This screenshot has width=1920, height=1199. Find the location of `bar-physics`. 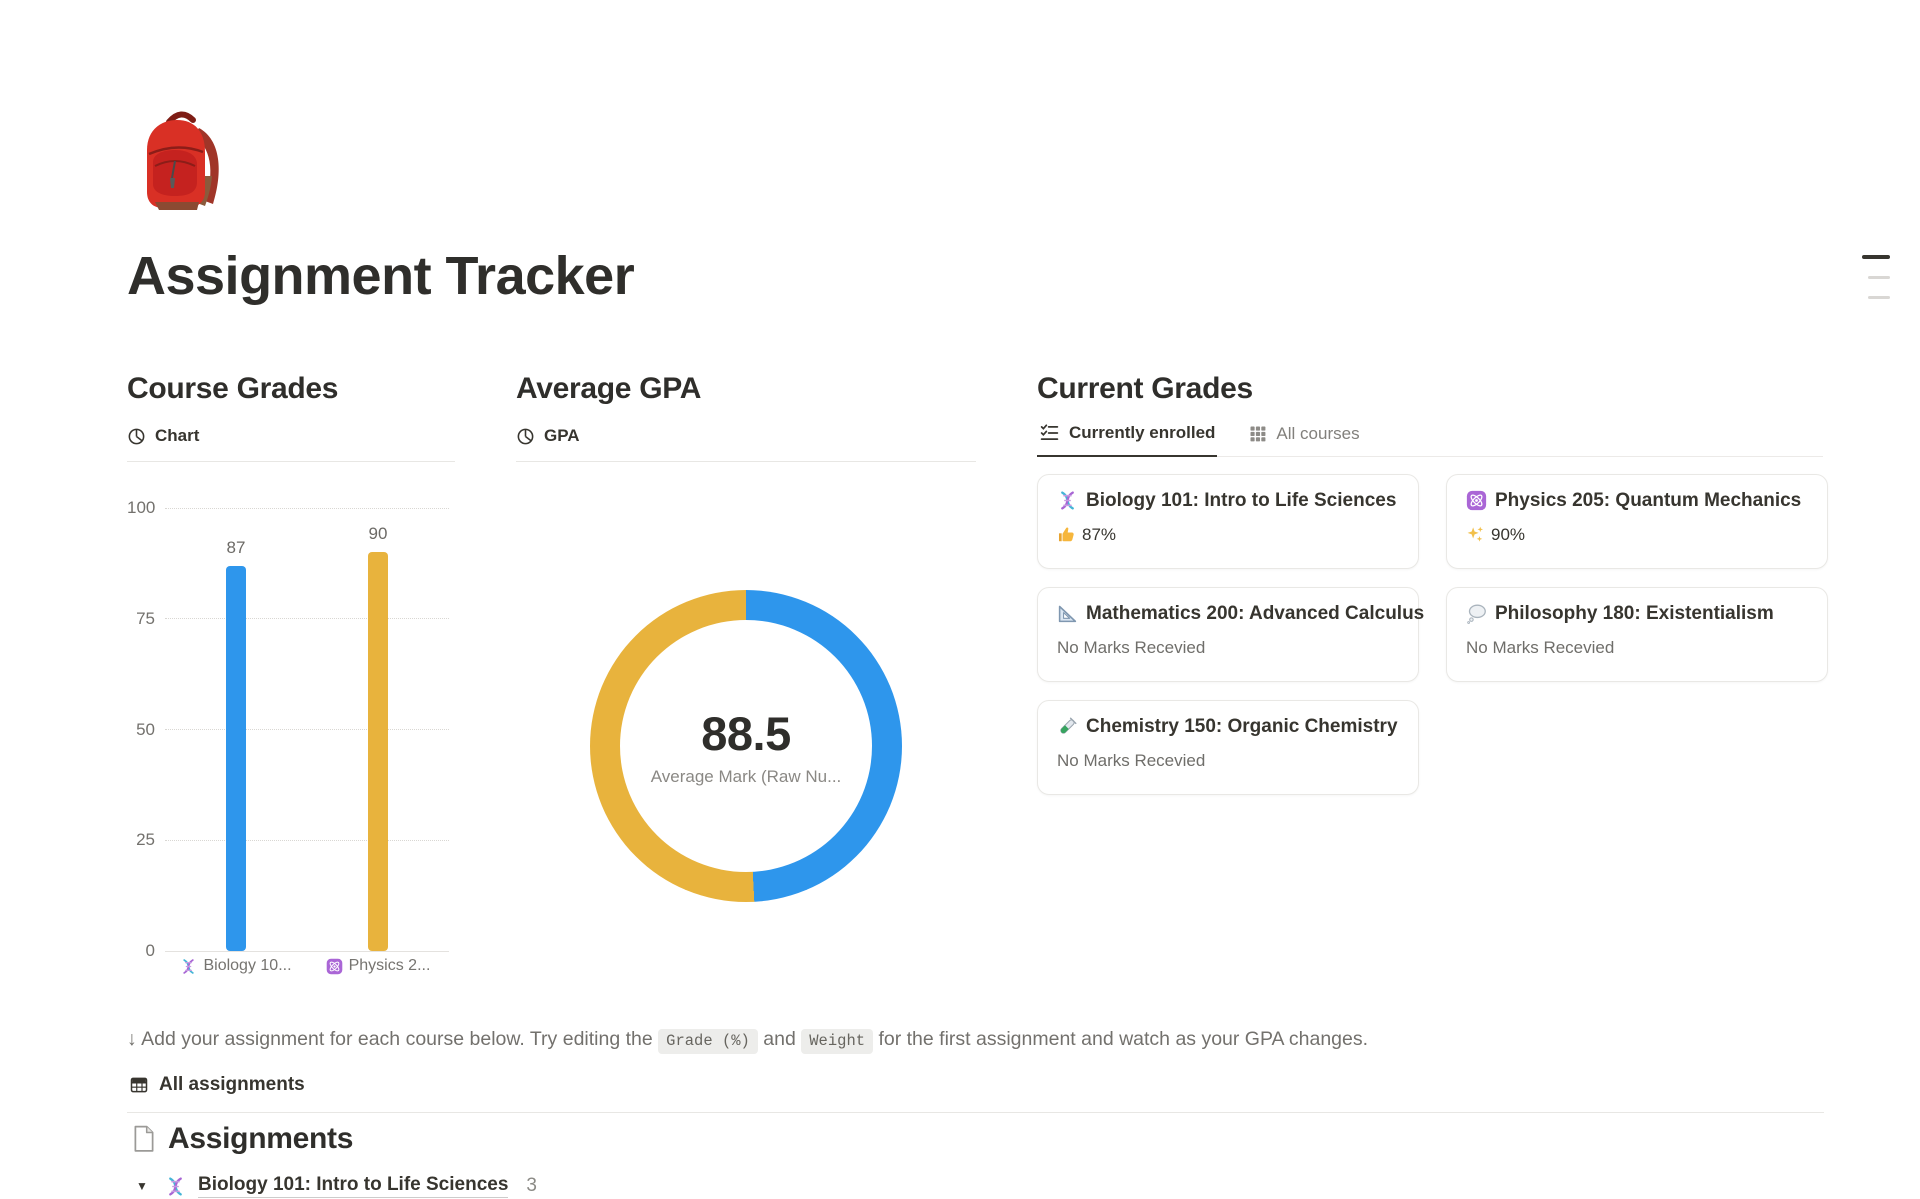

bar-physics is located at coordinates (378, 751).